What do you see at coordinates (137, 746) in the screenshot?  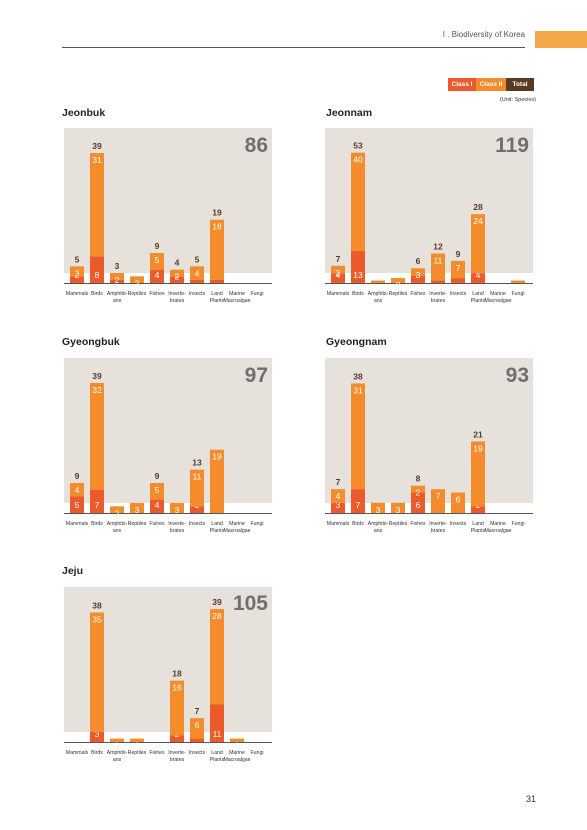 I see `label-class2-reptiles: 1` at bounding box center [137, 746].